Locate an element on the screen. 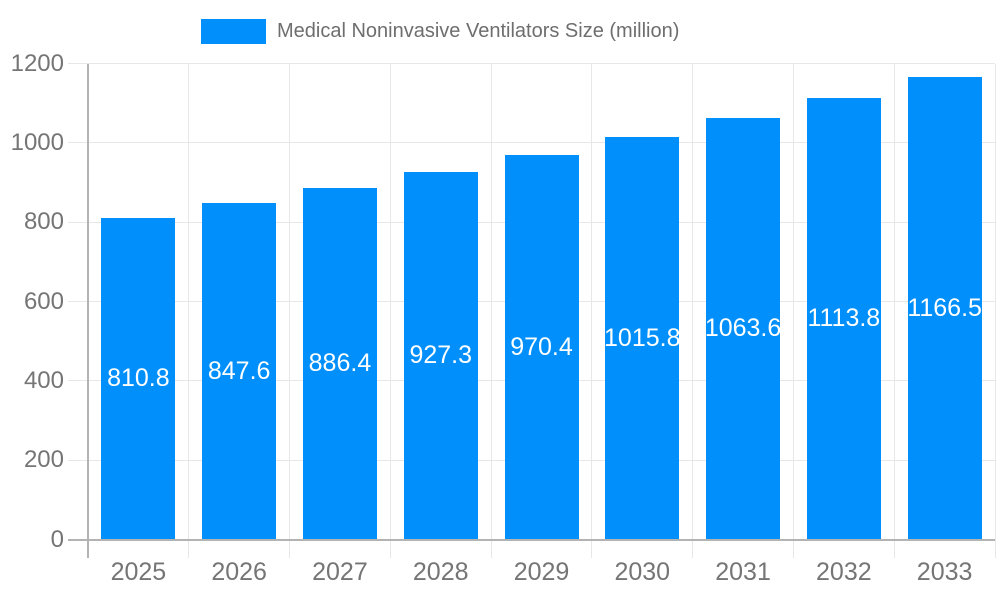  bar-2026: 847.6 is located at coordinates (239, 371).